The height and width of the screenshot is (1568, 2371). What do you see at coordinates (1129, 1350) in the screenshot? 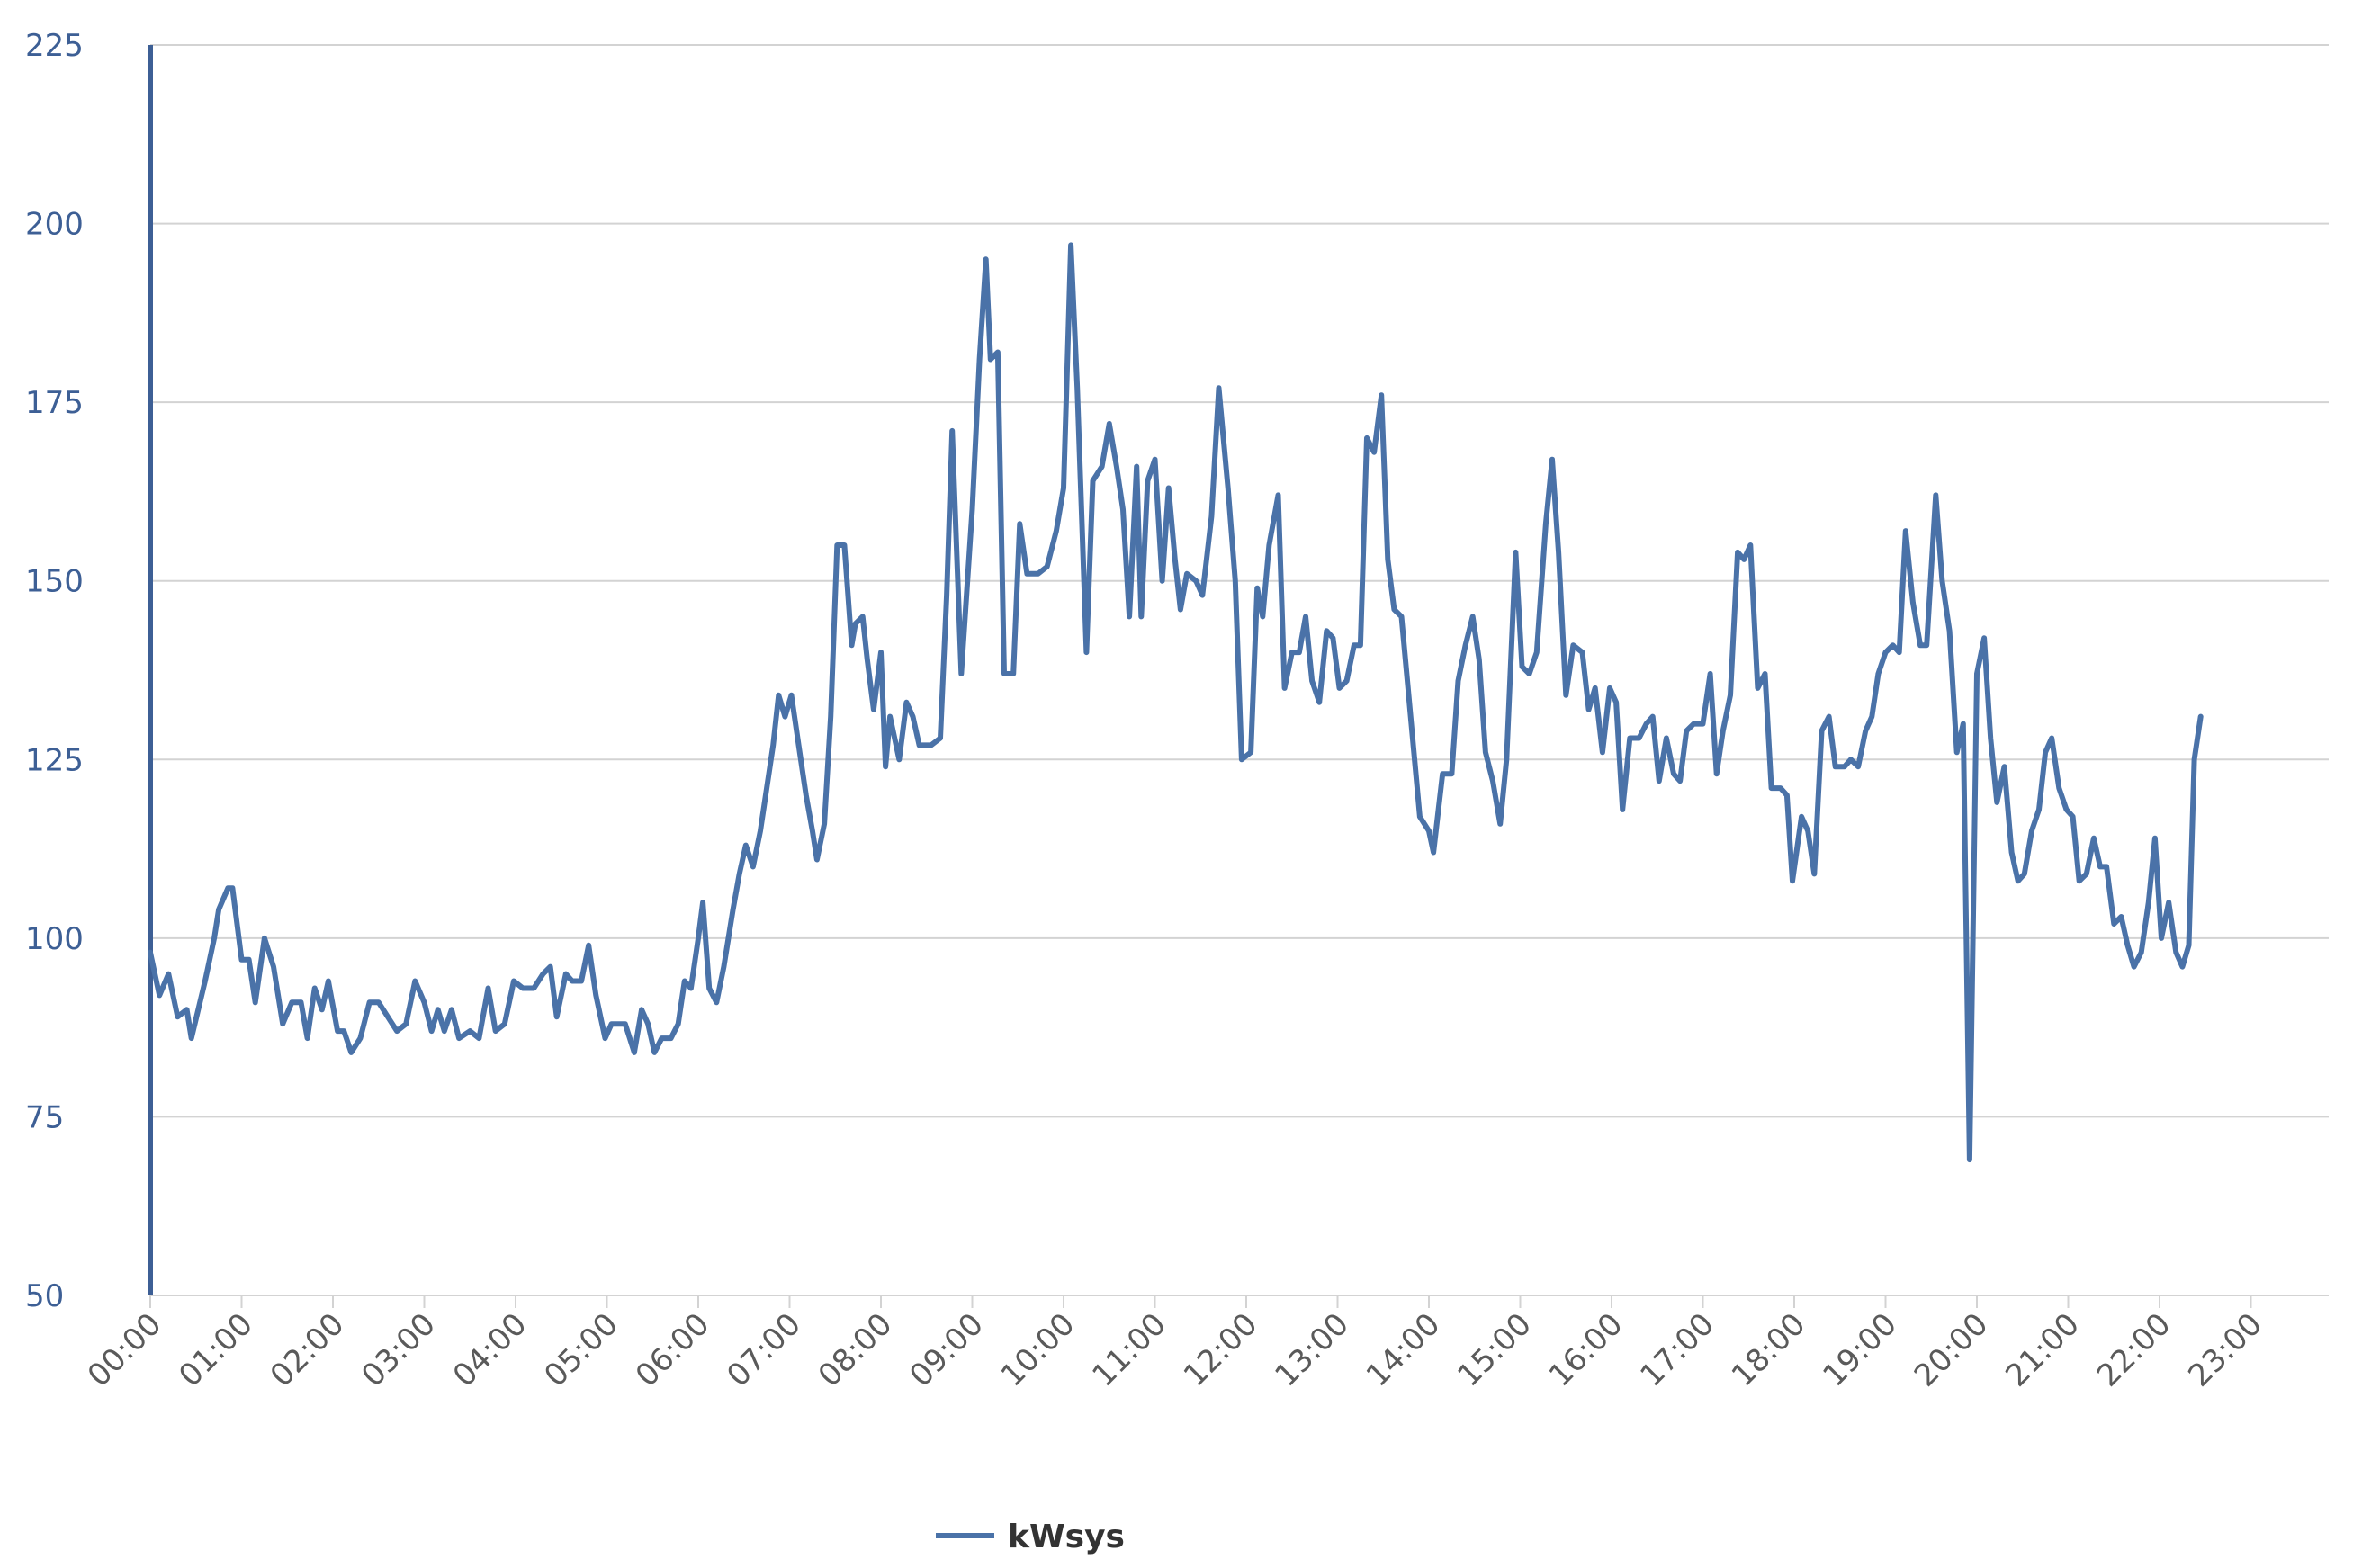
I see `x-tick-label: 11:00` at bounding box center [1129, 1350].